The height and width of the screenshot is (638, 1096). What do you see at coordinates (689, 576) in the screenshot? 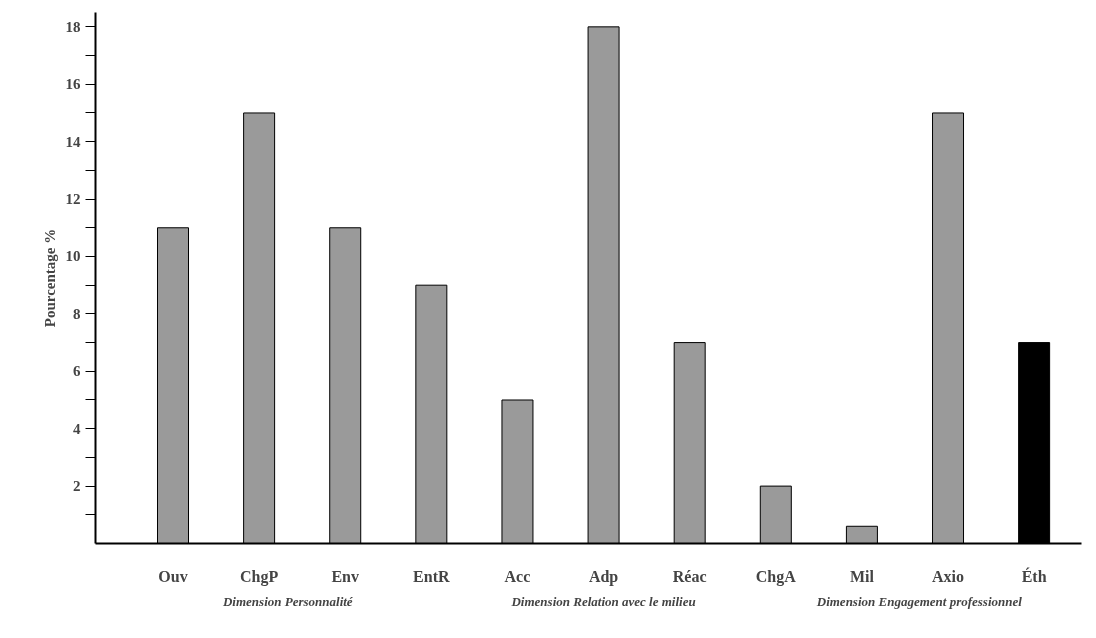
I see `x-tick-label: Réac` at bounding box center [689, 576].